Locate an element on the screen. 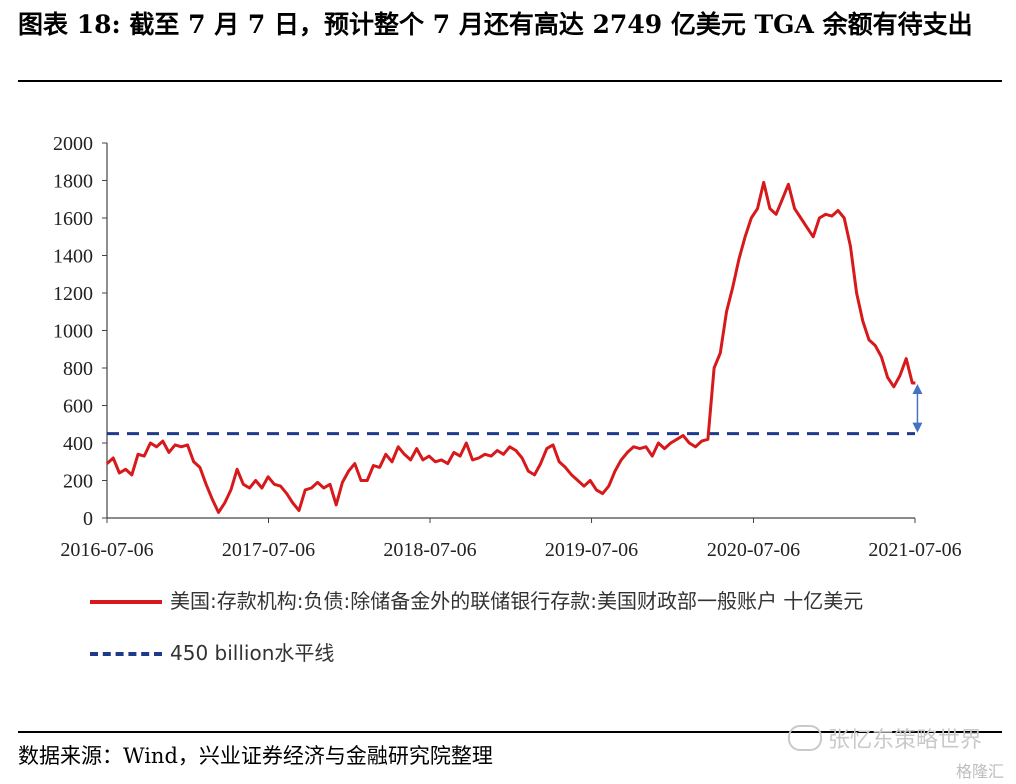 Image resolution: width=1016 pixels, height=784 pixels. y-tick-label: 400 is located at coordinates (78, 444).